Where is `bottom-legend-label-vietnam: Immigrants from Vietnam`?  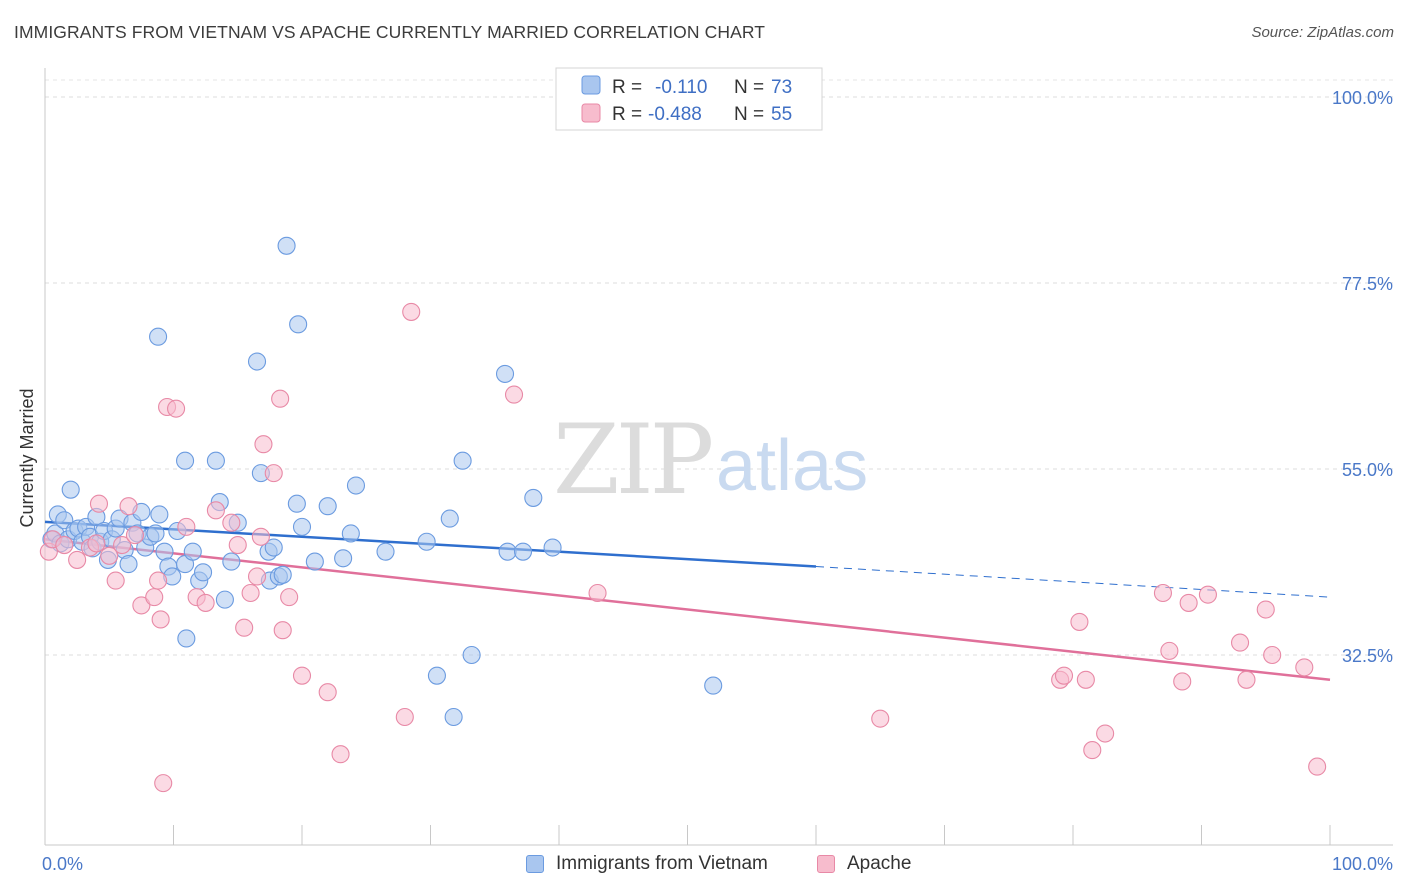
bottom-legend-label-vietnam: Immigrants from Vietnam is located at coordinates (662, 863).